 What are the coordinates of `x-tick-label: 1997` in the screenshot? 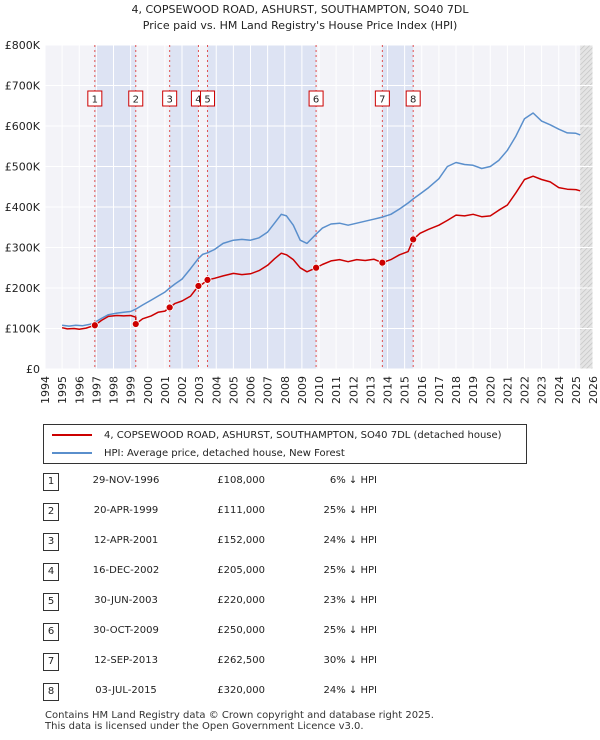 It's located at (96, 390).